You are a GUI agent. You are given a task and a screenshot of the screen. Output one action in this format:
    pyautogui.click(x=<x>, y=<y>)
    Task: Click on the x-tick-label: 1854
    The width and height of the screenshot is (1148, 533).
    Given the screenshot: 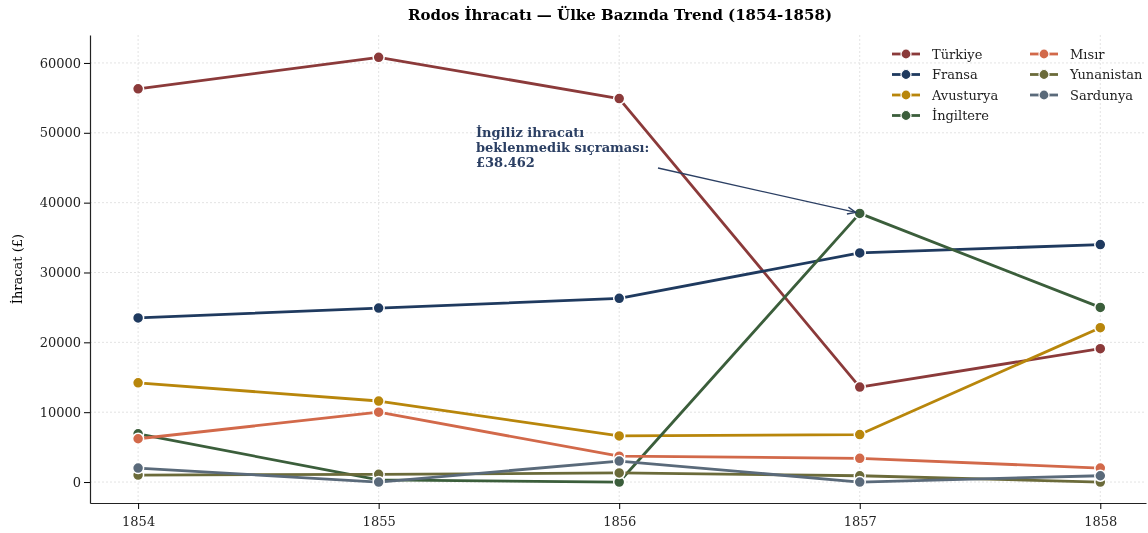 What is the action you would take?
    pyautogui.click(x=139, y=522)
    